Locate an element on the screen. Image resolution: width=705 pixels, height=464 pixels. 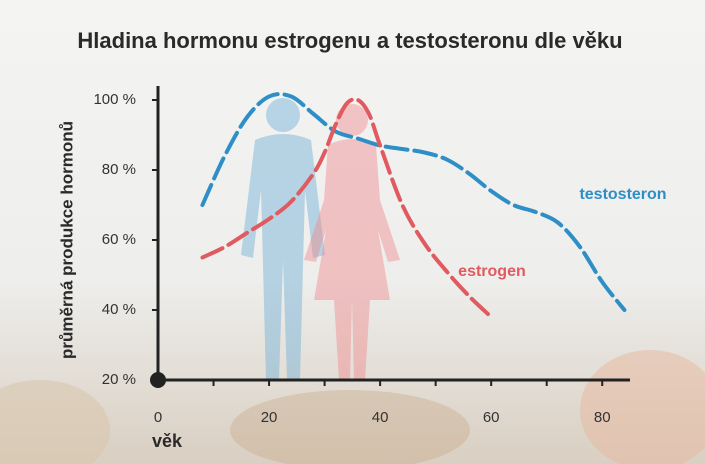
x-tick-label: 60 is located at coordinates (491, 417).